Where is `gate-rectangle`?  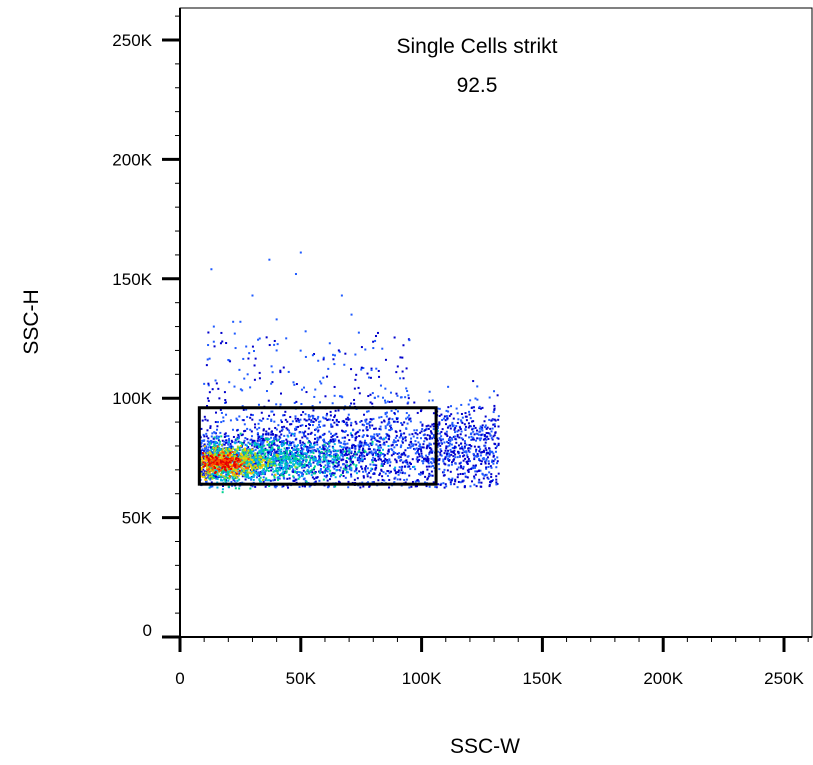
gate-rectangle is located at coordinates (317, 446).